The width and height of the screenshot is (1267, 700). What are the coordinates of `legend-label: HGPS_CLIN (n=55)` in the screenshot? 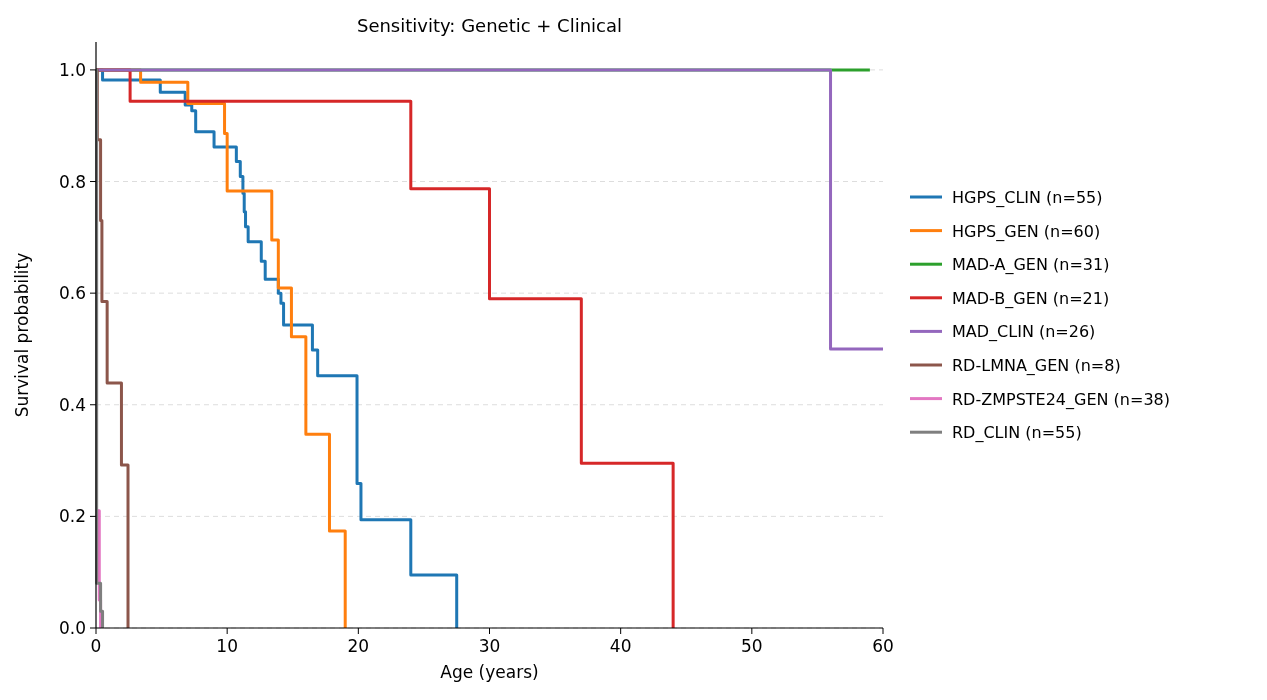 It's located at (1027, 198).